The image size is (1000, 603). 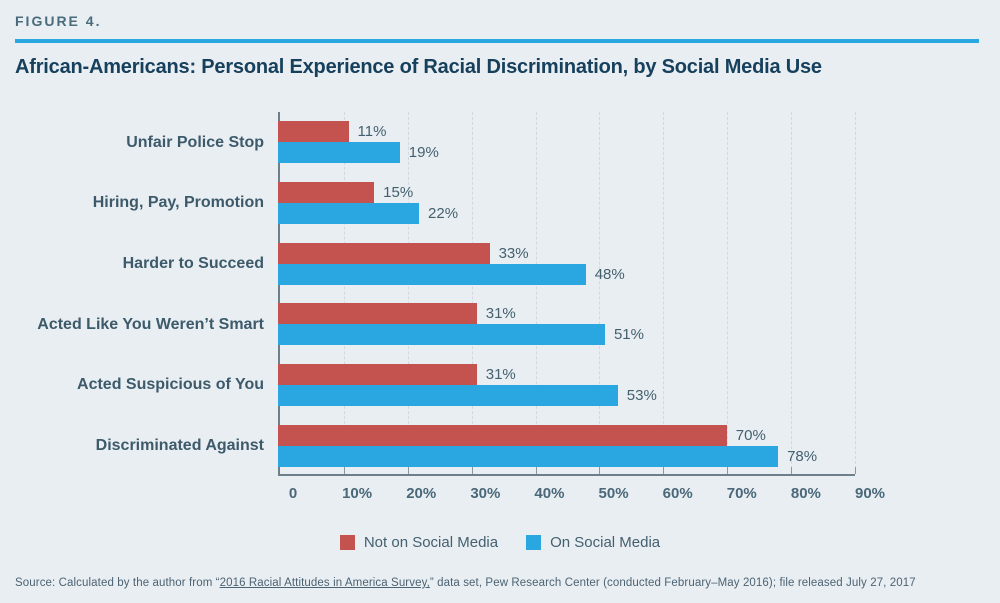 I want to click on value-label: 11%, so click(x=372, y=132).